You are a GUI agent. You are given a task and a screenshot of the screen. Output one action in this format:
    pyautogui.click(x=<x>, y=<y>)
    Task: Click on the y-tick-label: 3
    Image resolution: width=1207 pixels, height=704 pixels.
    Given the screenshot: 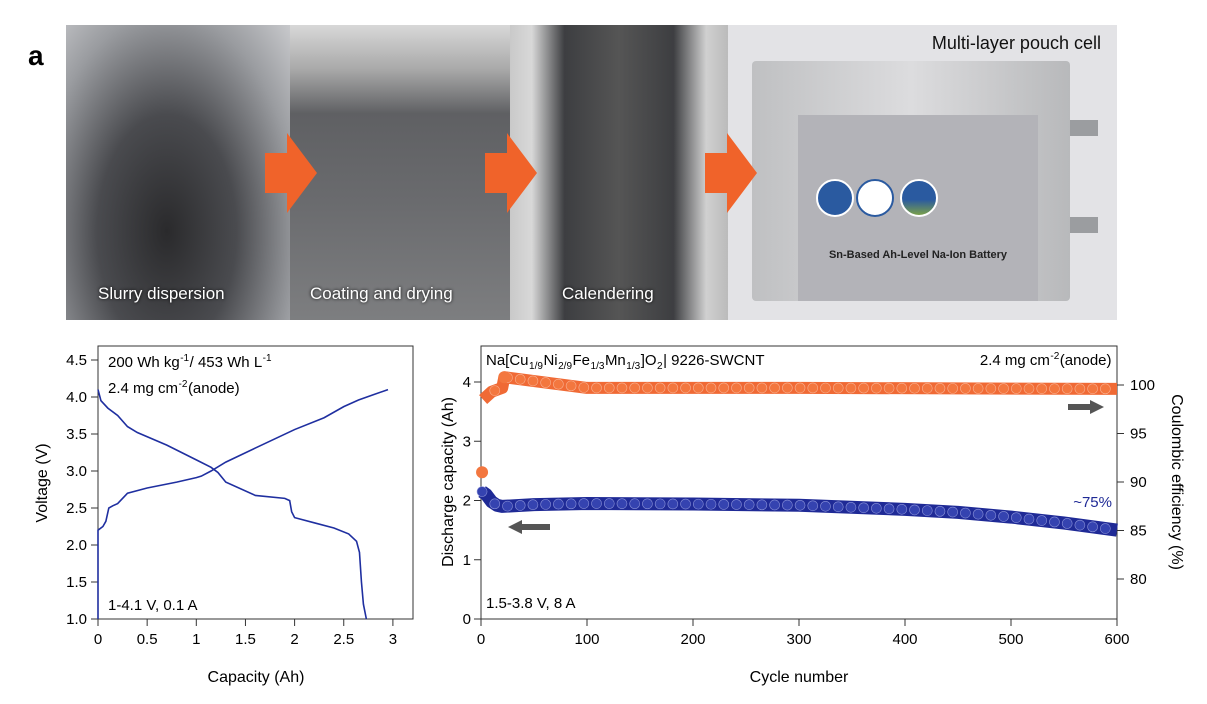 What is the action you would take?
    pyautogui.click(x=467, y=441)
    